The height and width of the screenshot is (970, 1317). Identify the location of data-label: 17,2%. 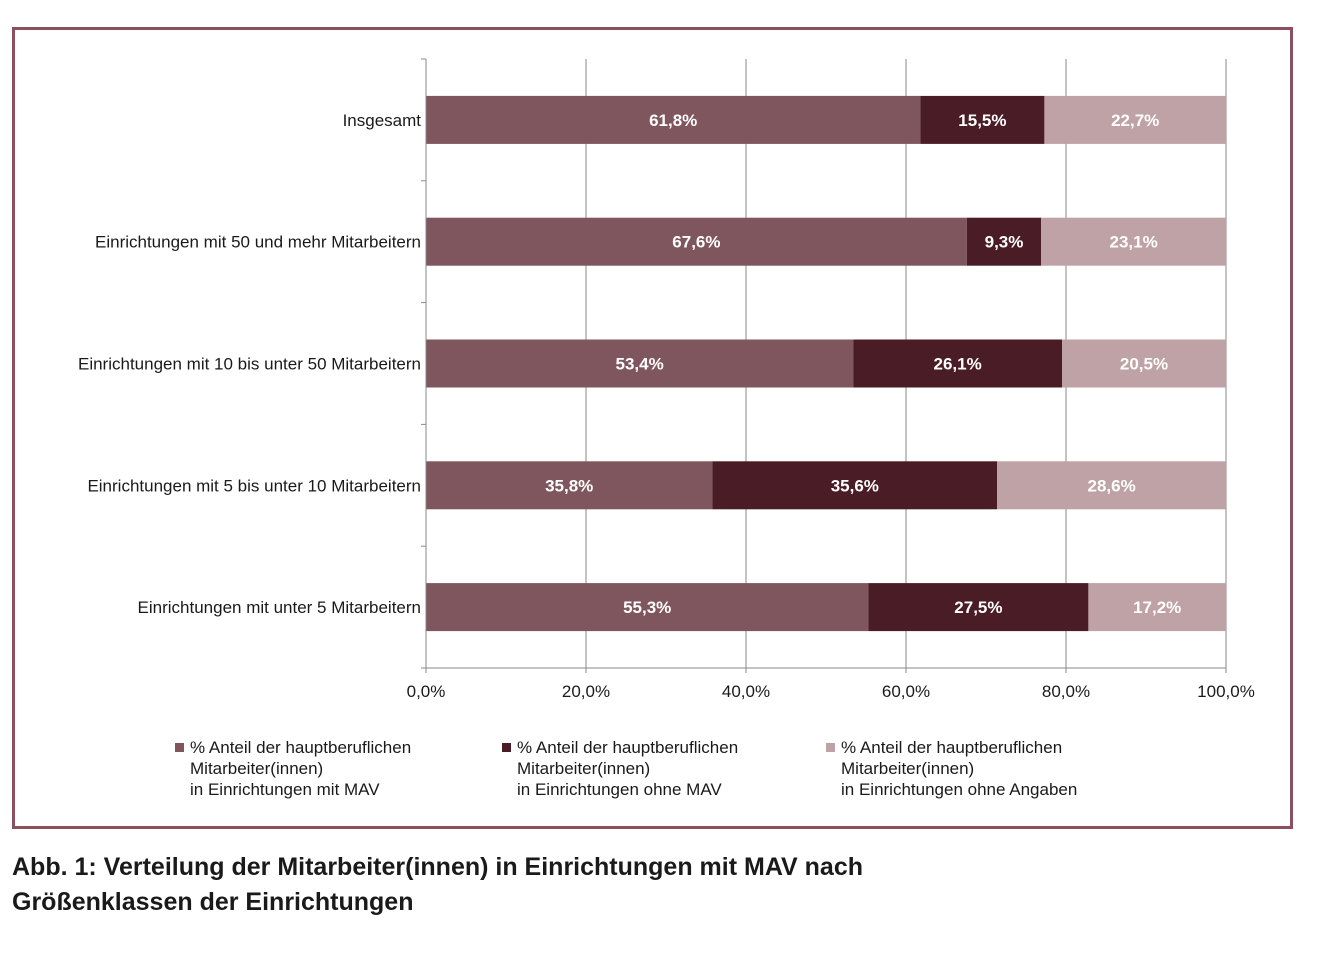
(1157, 607).